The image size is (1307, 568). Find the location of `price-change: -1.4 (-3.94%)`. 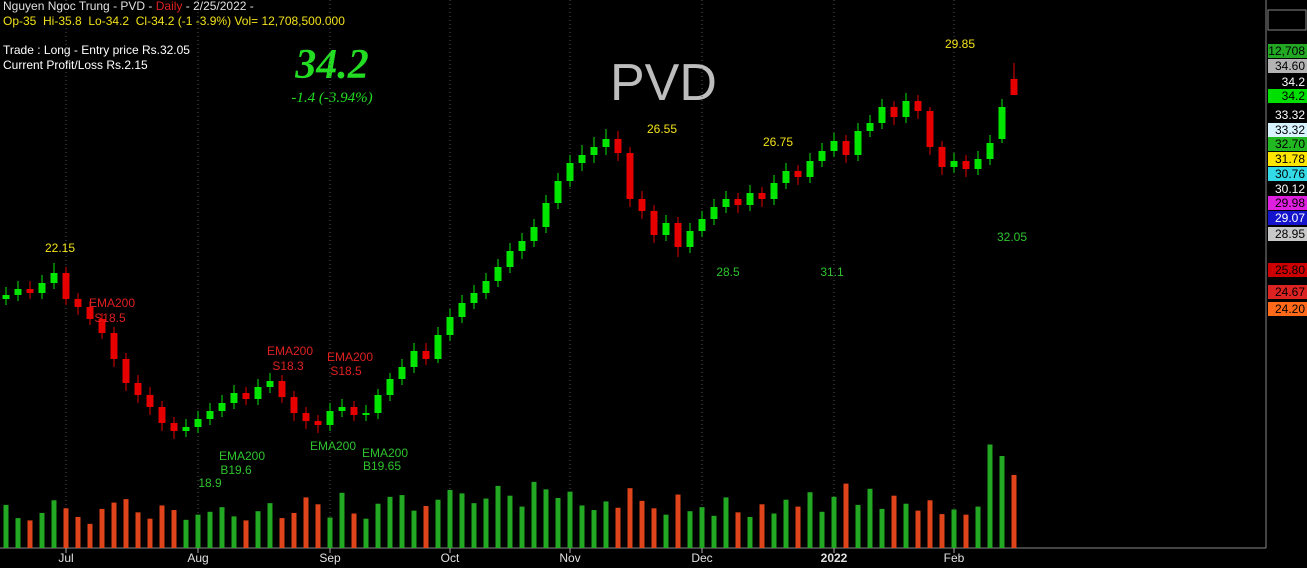

price-change: -1.4 (-3.94%) is located at coordinates (331, 98).